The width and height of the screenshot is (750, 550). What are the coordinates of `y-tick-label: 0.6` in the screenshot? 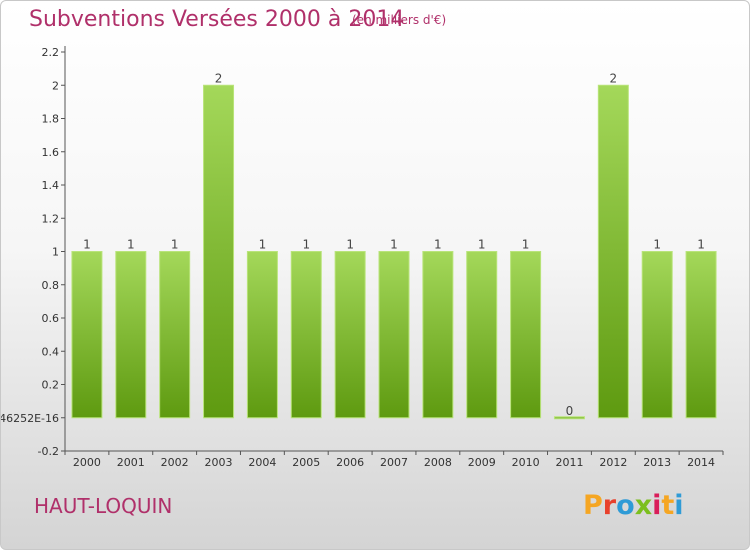 It's located at (51, 318).